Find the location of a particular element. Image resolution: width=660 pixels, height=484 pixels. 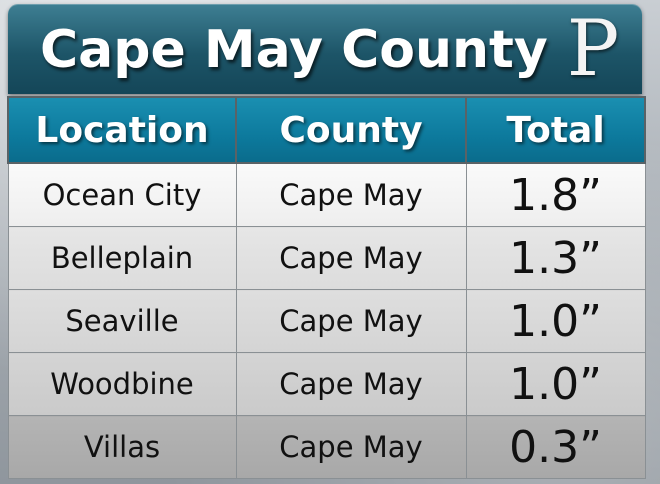

table-row: Woodbine Cape May 1.0” is located at coordinates (326, 384).